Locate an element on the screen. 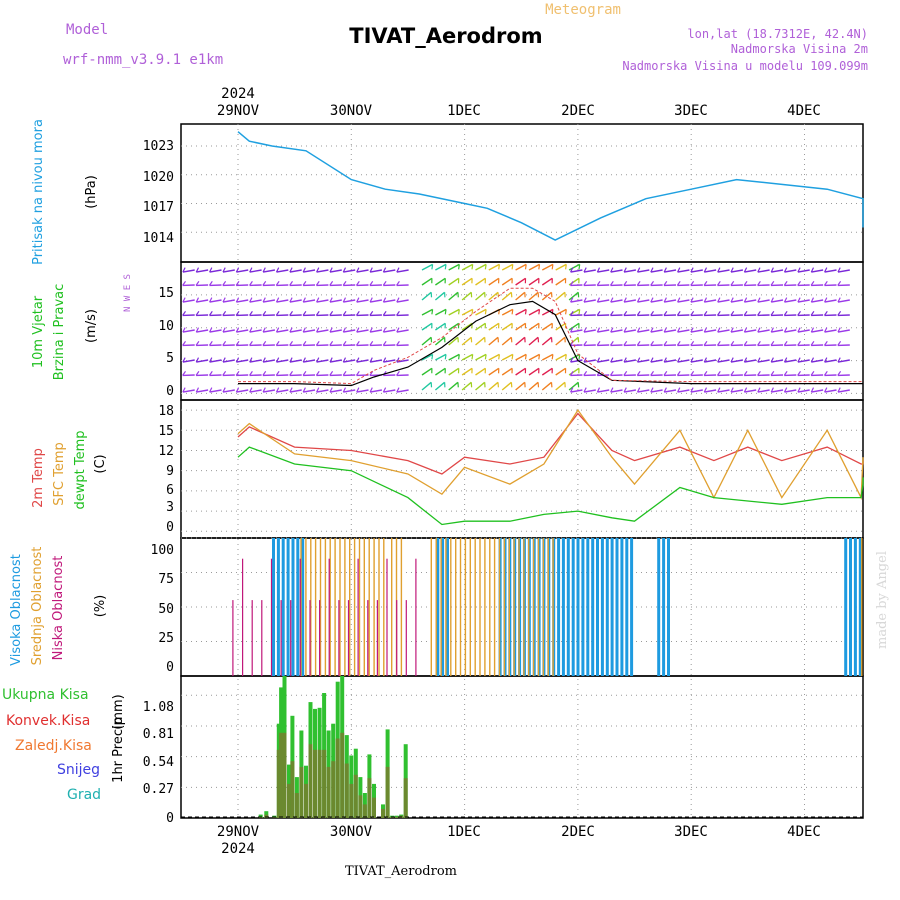 Image resolution: width=900 pixels, height=900 pixels. cloud-bar-low is located at coordinates (339, 638).